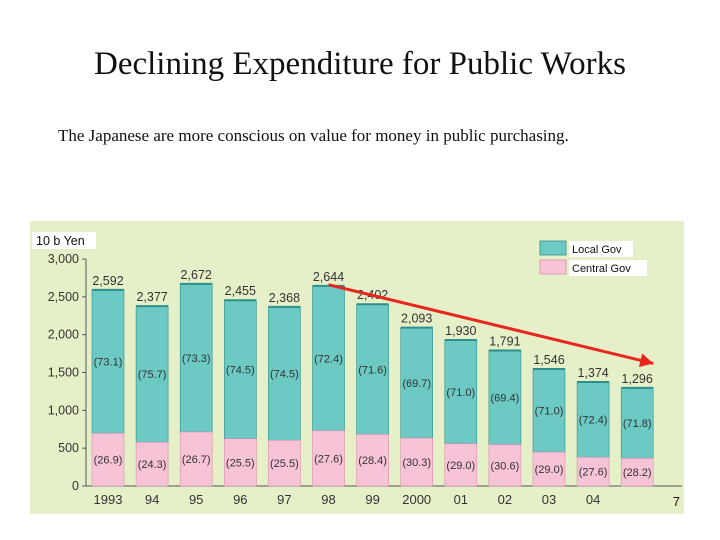 The height and width of the screenshot is (540, 720). I want to click on trend-arrow-head, so click(646, 360).